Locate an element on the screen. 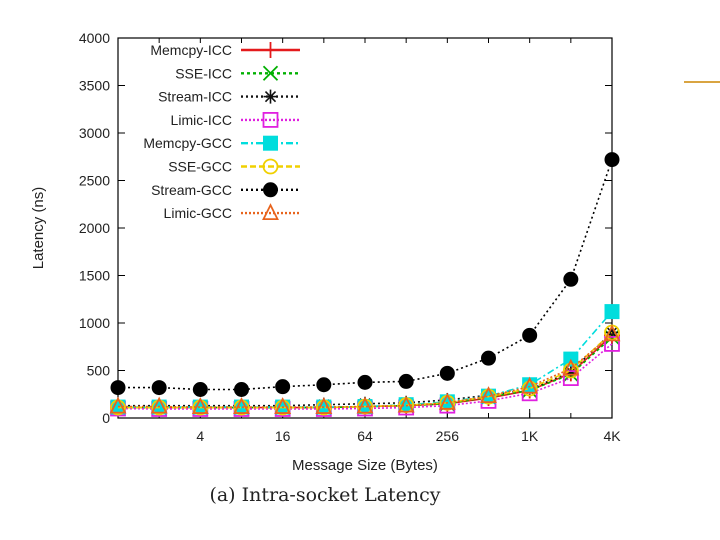  side-decoration-line is located at coordinates (702, 82).